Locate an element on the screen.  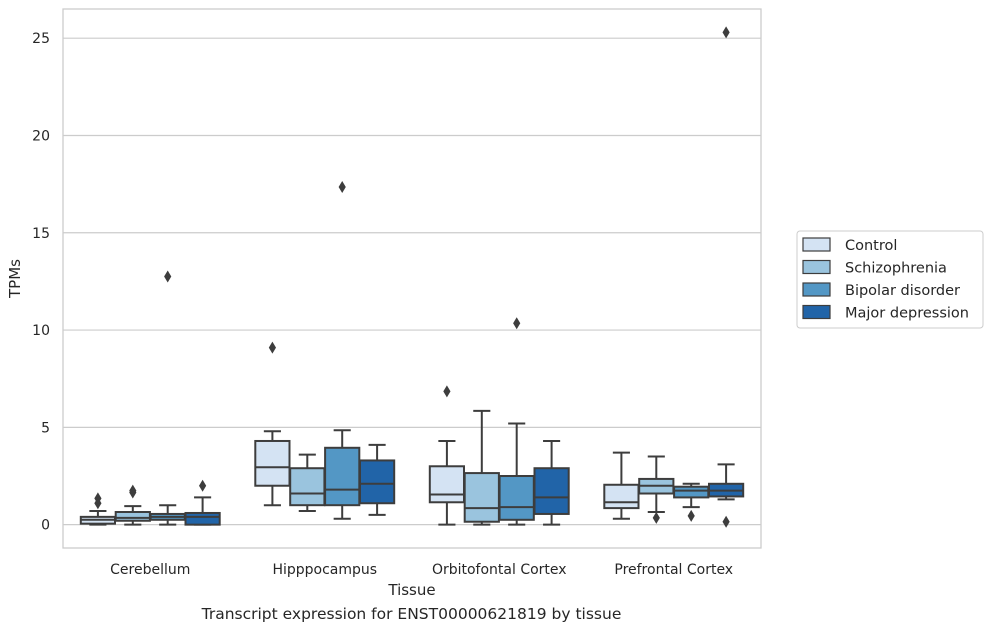
y-axis-label: TPMs is located at coordinates (15, 279).